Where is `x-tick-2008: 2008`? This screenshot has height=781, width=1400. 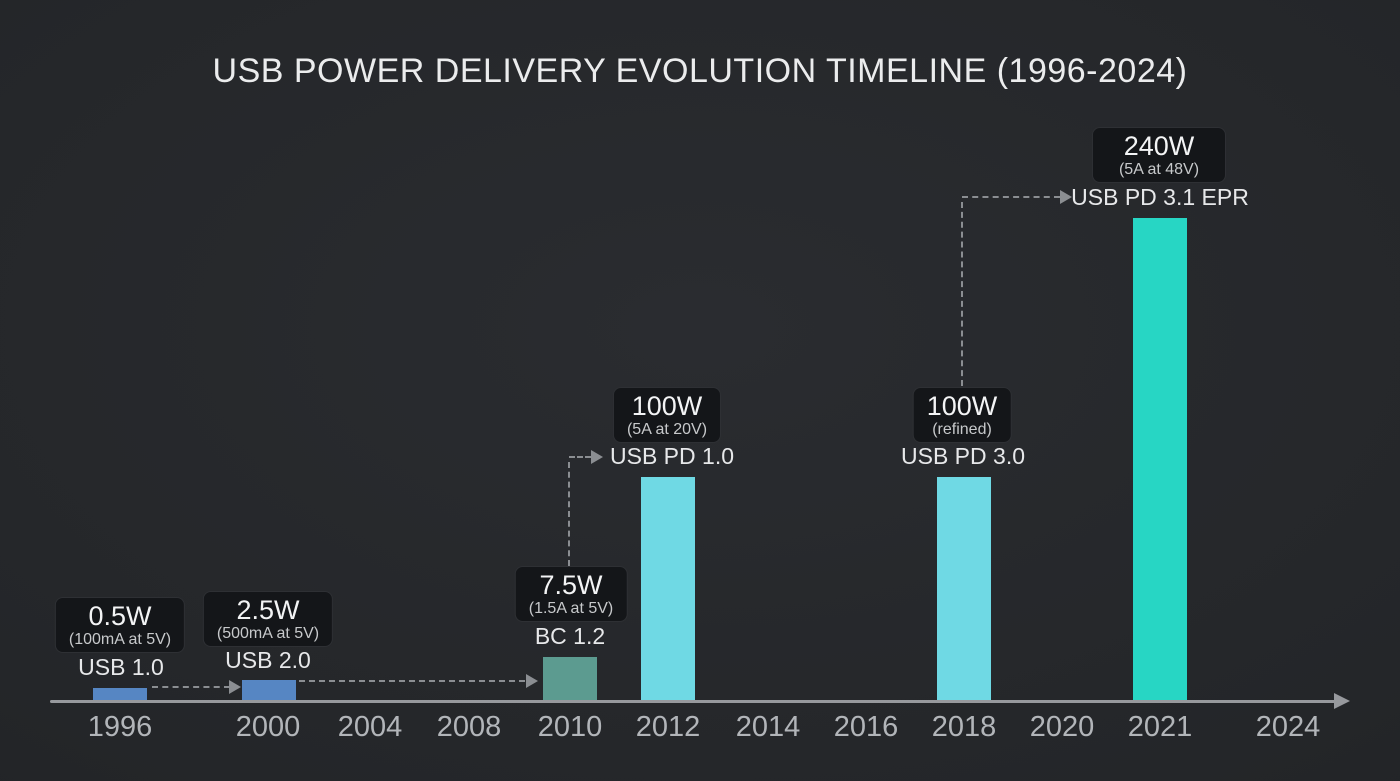
x-tick-2008: 2008 is located at coordinates (469, 727).